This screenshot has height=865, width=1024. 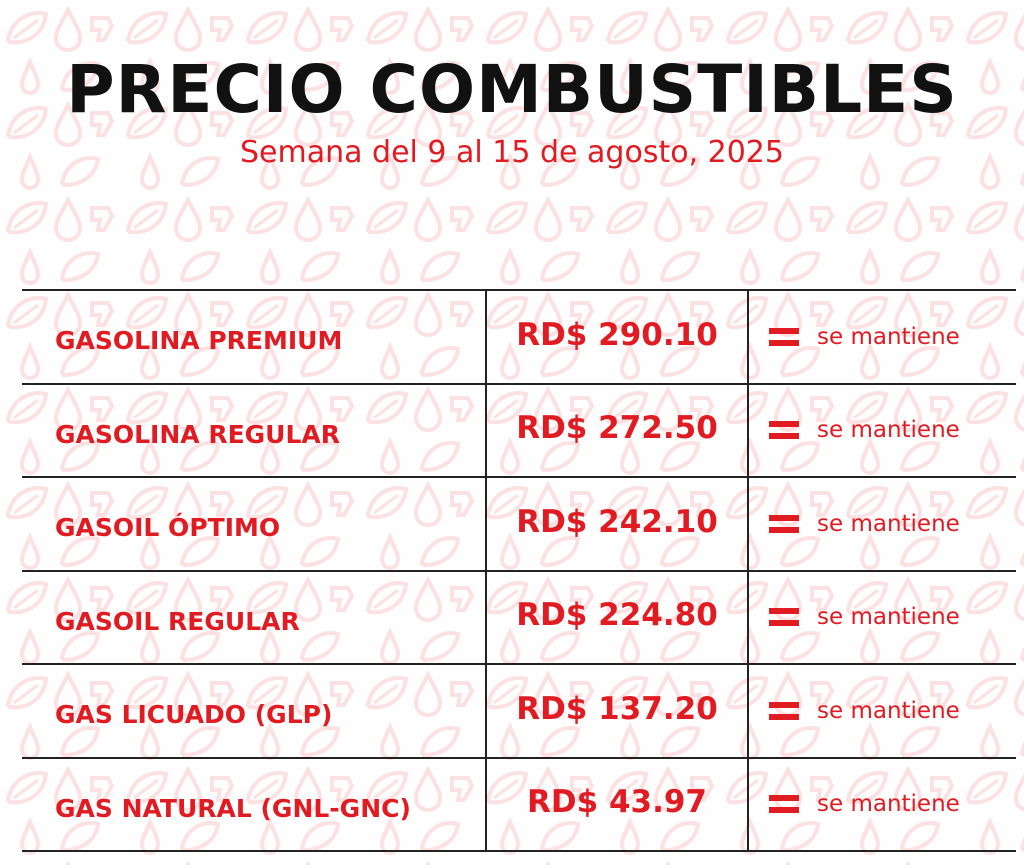 What do you see at coordinates (254, 524) in the screenshot?
I see `fuel-name: GASOIL ÓPTIMO` at bounding box center [254, 524].